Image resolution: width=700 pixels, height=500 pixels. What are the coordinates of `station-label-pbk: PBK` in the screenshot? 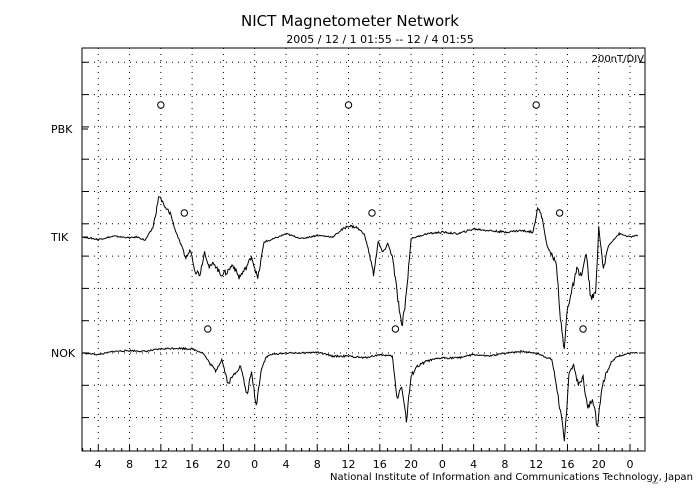 It's located at (62, 129).